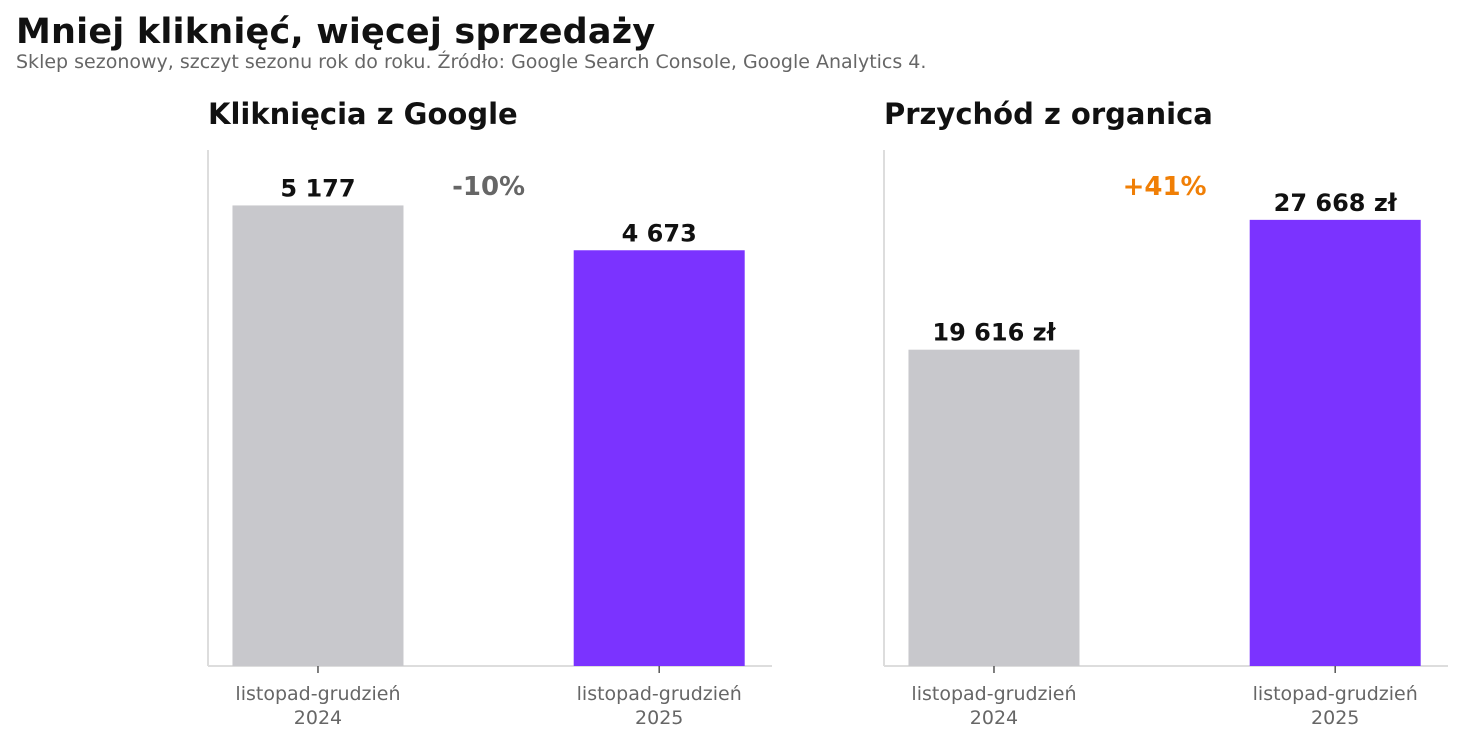 This screenshot has height=743, width=1463. What do you see at coordinates (488, 187) in the screenshot?
I see `chart-1-change-label: -10%` at bounding box center [488, 187].